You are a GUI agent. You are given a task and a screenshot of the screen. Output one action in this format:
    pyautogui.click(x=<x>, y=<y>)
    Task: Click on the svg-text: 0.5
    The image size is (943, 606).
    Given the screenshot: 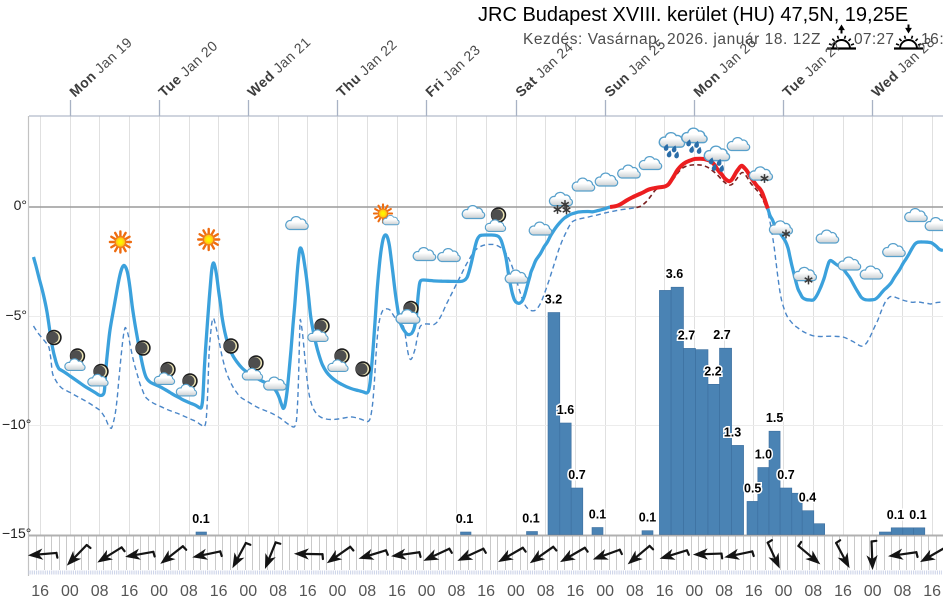 What is the action you would take?
    pyautogui.click(x=752, y=488)
    